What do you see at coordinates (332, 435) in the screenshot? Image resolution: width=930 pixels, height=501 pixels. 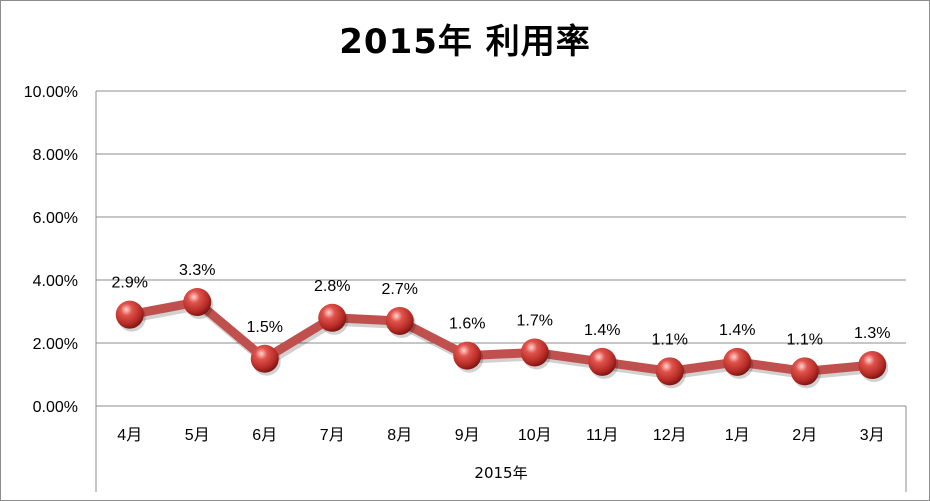 I see `x-tick-label: 7月` at bounding box center [332, 435].